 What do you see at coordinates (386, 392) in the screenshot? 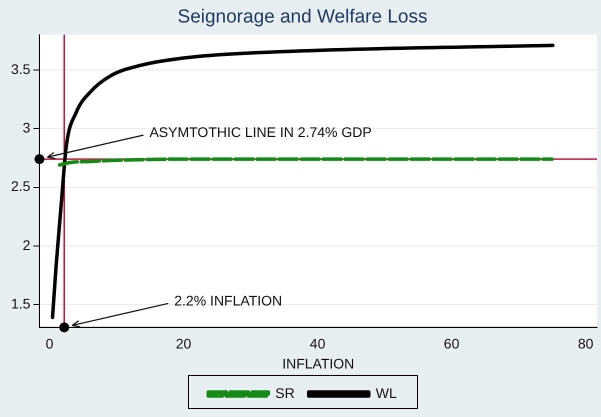
I see `legend-label: WL` at bounding box center [386, 392].